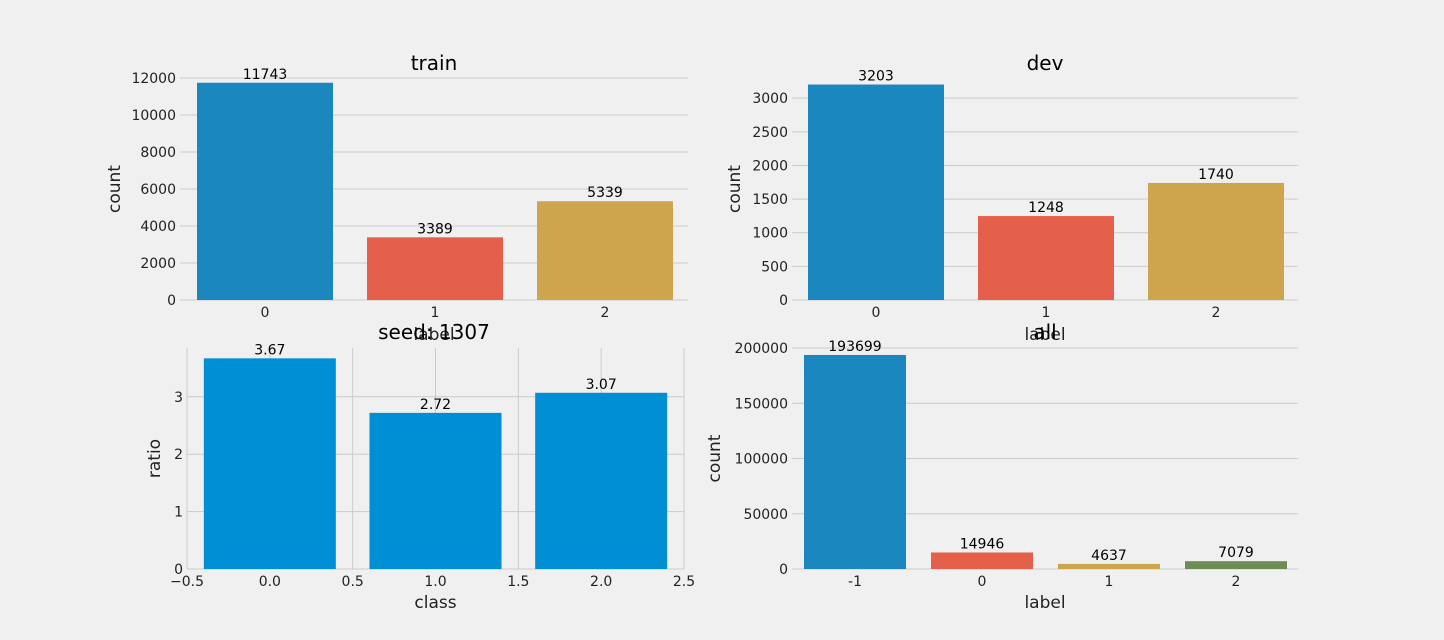 Image resolution: width=1444 pixels, height=640 pixels. What do you see at coordinates (434, 63) in the screenshot?
I see `subplot-title: train` at bounding box center [434, 63].